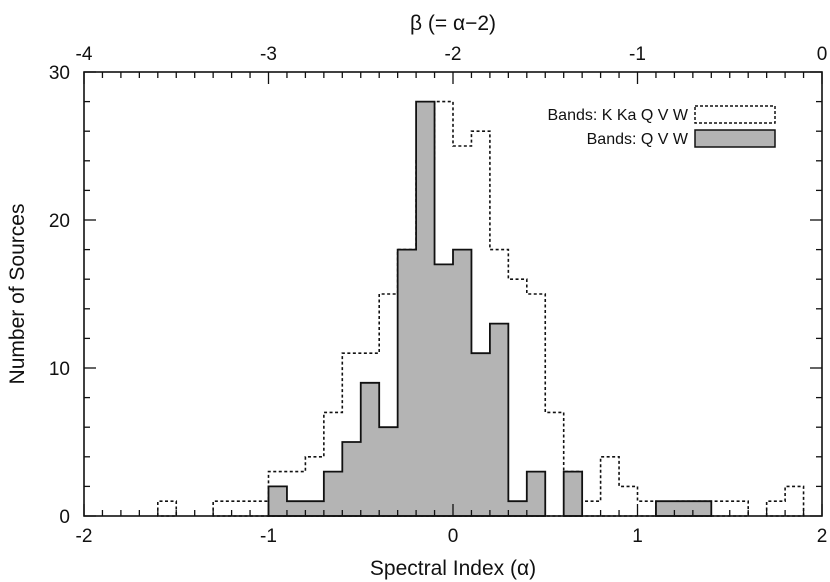 The image size is (830, 582). I want to click on left-tick-labels: 0 10 20 30, so click(59, 295).